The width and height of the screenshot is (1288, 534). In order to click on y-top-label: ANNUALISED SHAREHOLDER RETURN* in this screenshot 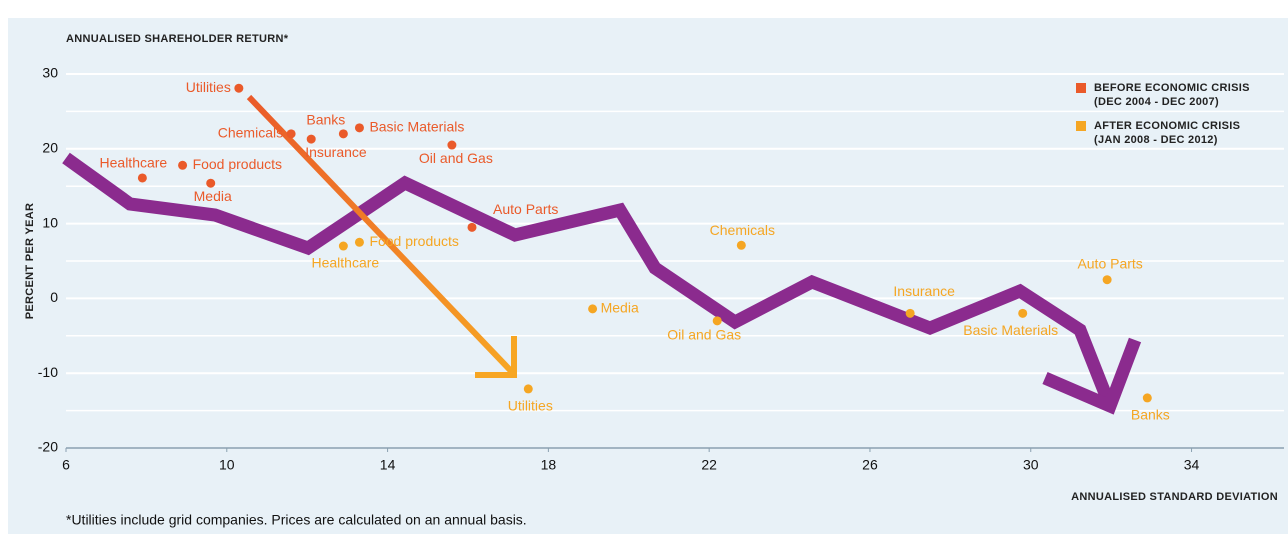, I will do `click(177, 39)`.